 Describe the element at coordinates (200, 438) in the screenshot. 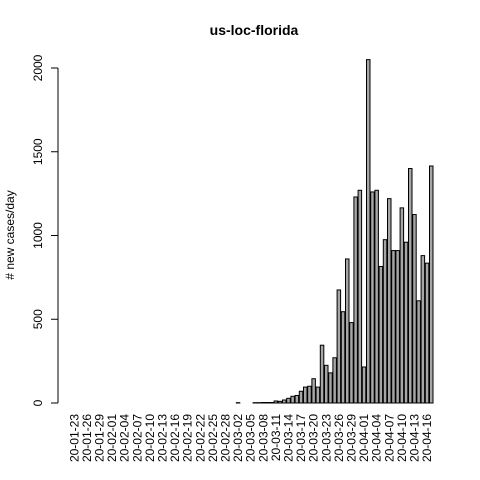

I see `x-tick-label-20-02-22: 20-02-22` at that location.